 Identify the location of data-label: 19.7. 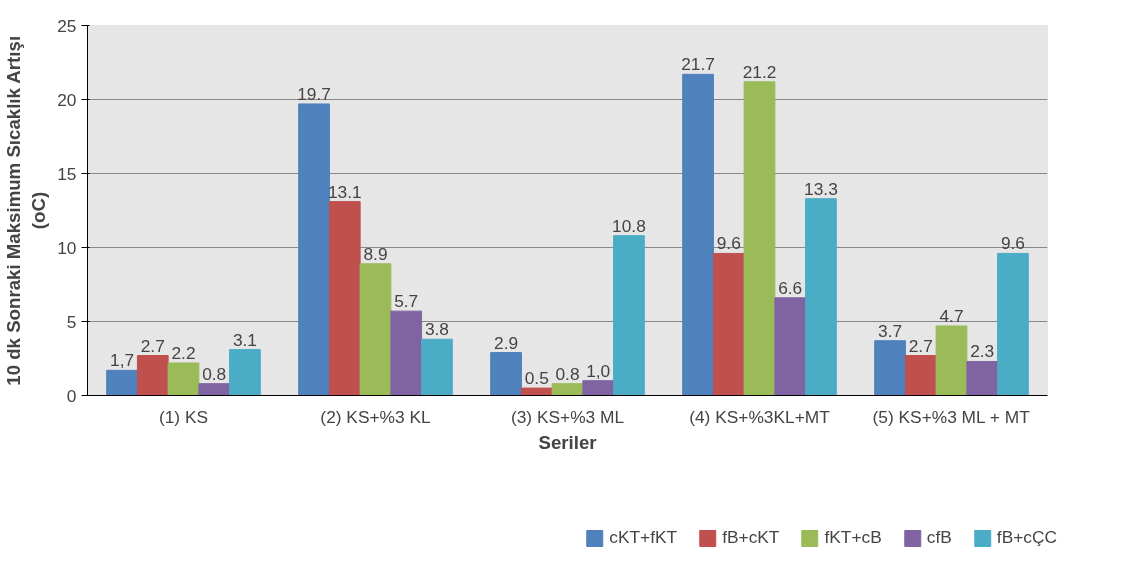
(314, 93).